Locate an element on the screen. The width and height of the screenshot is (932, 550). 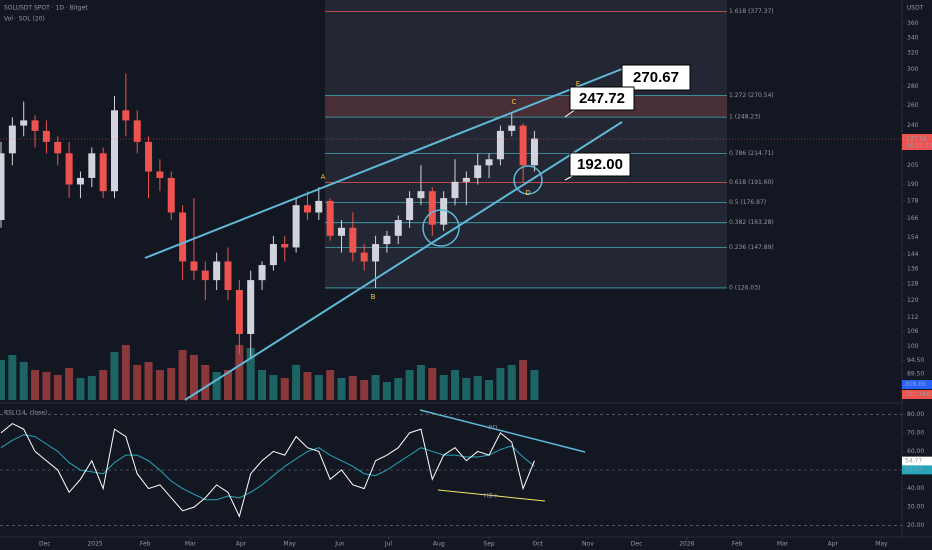
fib-label: 1.618 (377.37) is located at coordinates (751, 11).